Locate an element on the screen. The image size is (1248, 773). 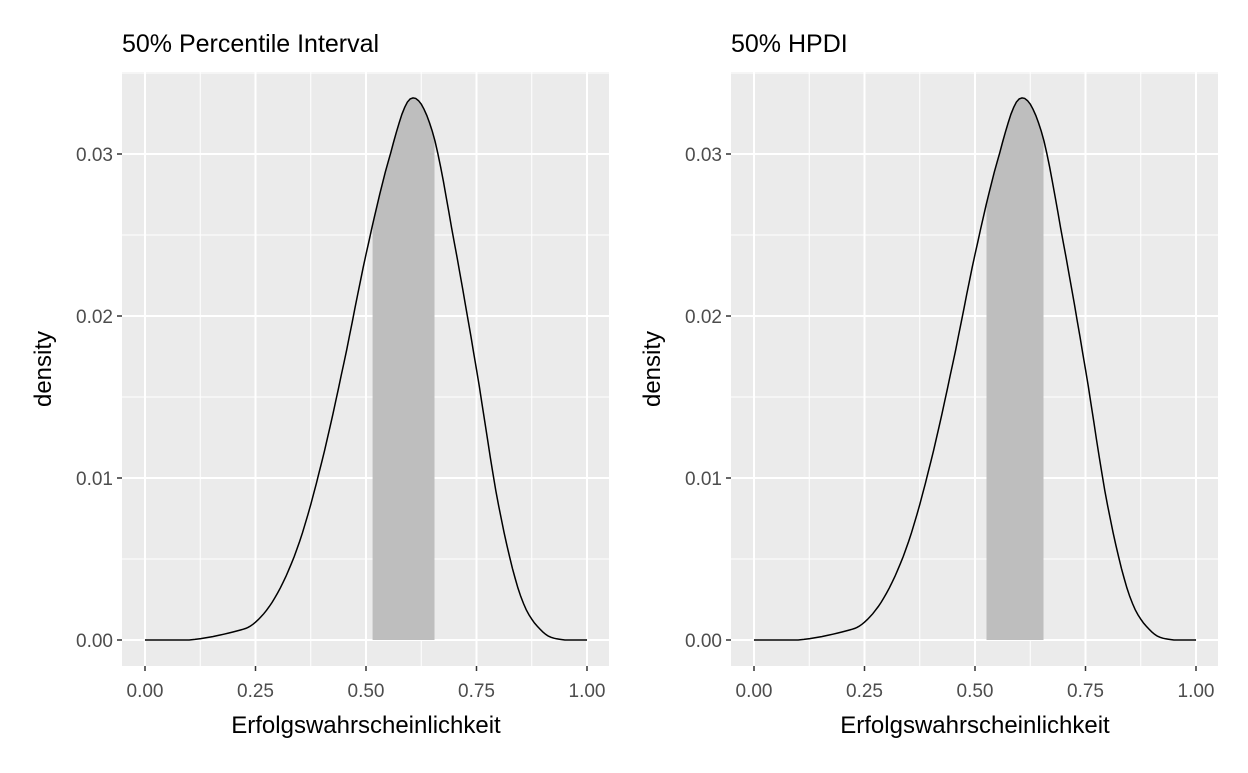
chart-title: 50% Percentile Interval is located at coordinates (250, 44).